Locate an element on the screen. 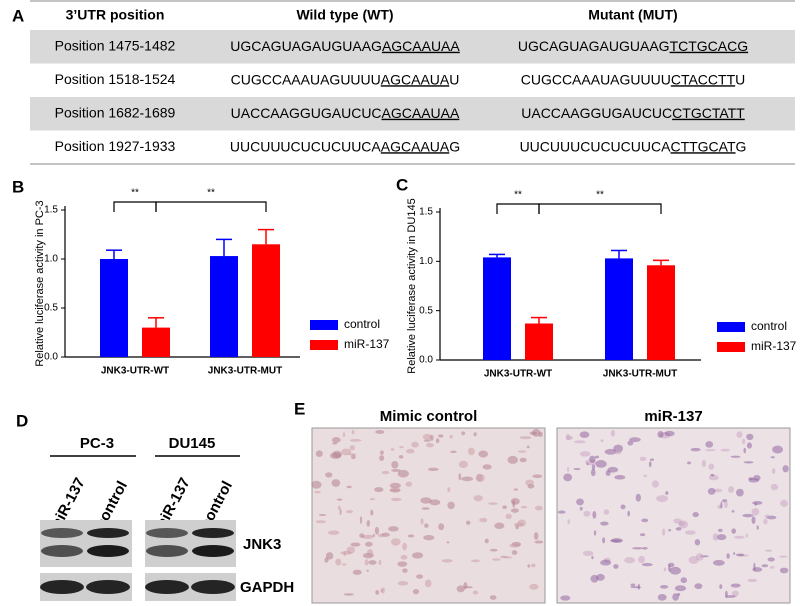  sequence: UACCAAGGUGAUCUCCTGCTATT is located at coordinates (633, 112).